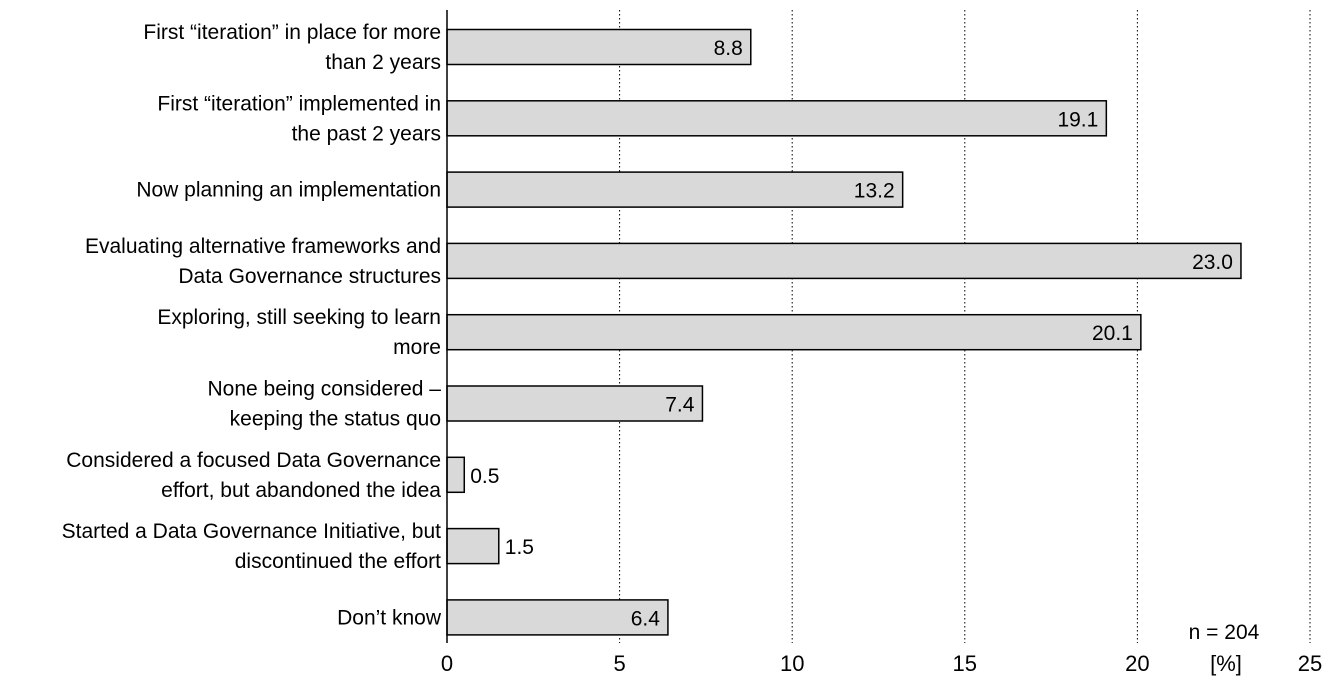 The width and height of the screenshot is (1338, 683). I want to click on bar-value-label: 23.0, so click(1212, 262).